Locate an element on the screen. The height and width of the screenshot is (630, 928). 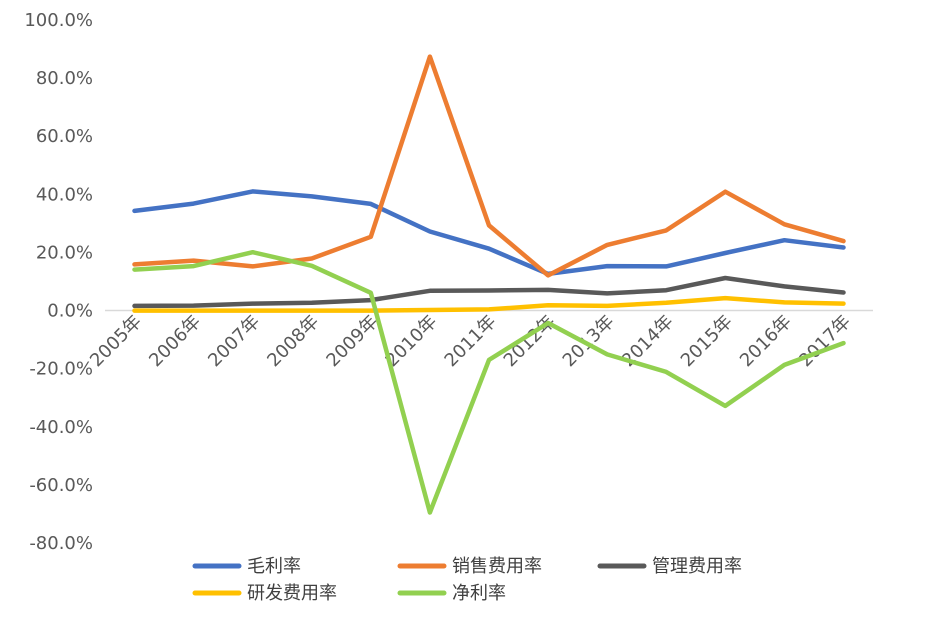
legend-label: 管理费用率 is located at coordinates (697, 566).